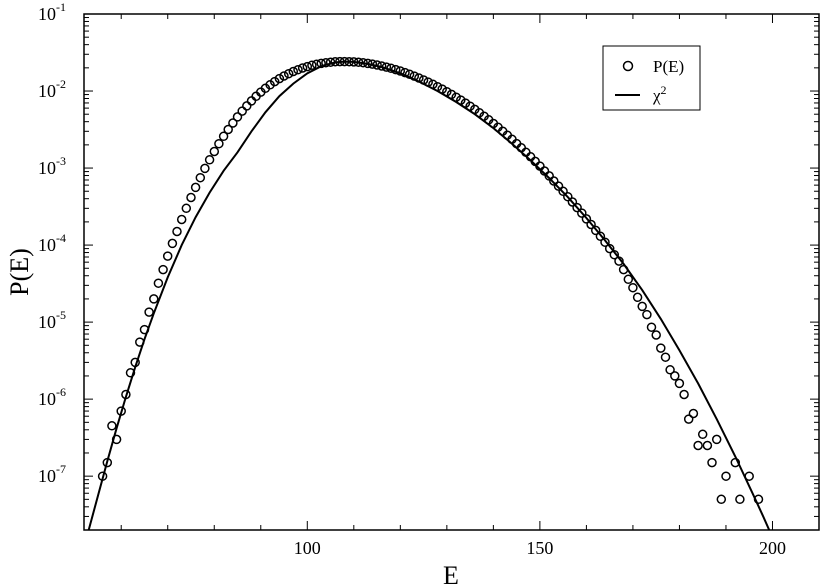  What do you see at coordinates (772, 548) in the screenshot?
I see `x-tick-label: 200` at bounding box center [772, 548].